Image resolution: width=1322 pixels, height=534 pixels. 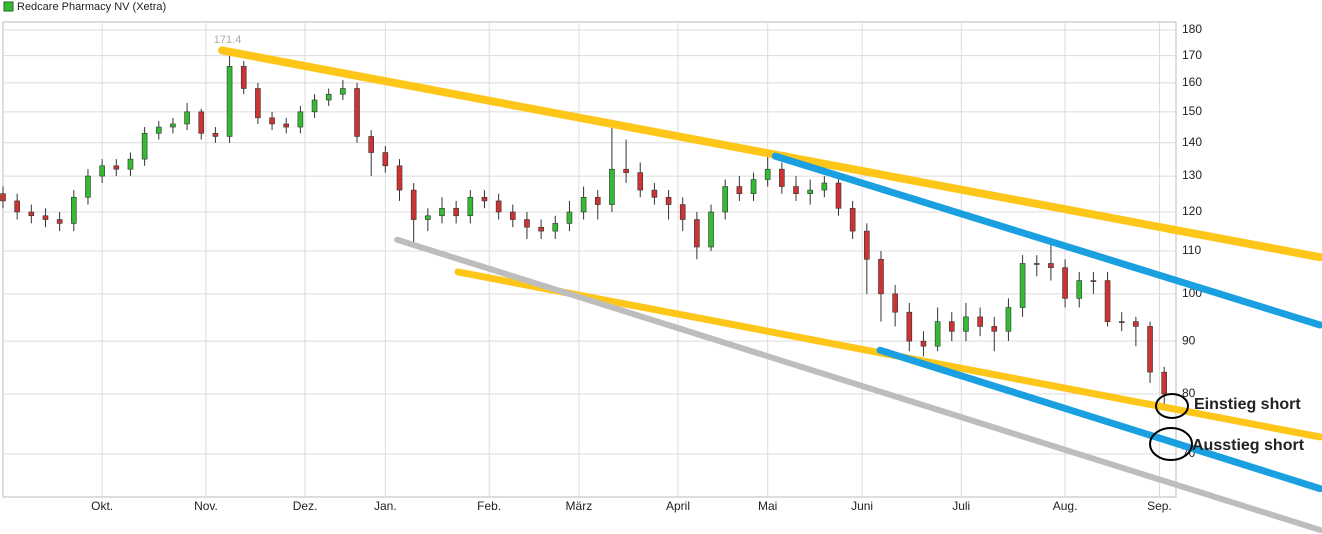 What do you see at coordinates (1172, 406) in the screenshot?
I see `entry-marker` at bounding box center [1172, 406].